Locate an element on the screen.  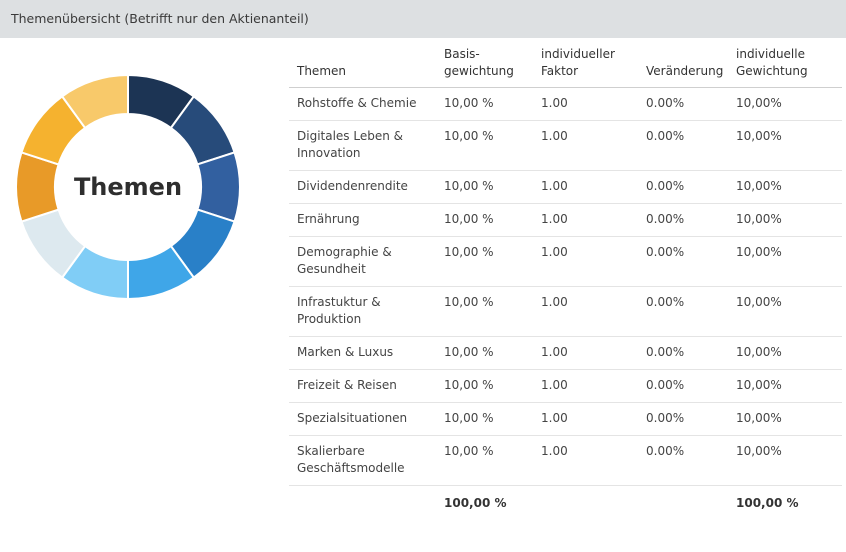
total-individual-weighting: 100,00 % is located at coordinates (767, 503).